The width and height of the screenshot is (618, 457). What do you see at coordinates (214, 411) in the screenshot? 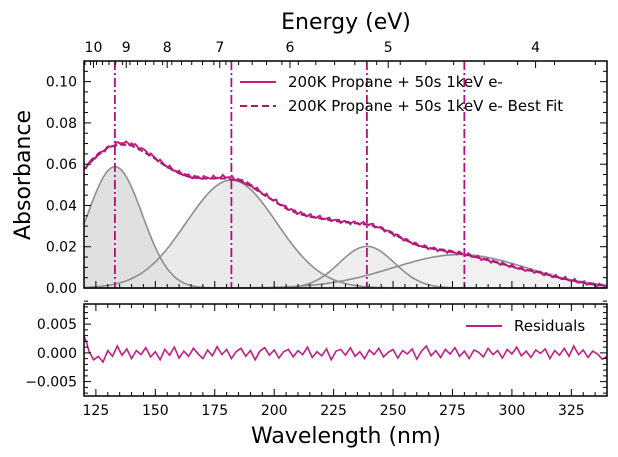
I see `wavelength-tick-label: 175` at bounding box center [214, 411].